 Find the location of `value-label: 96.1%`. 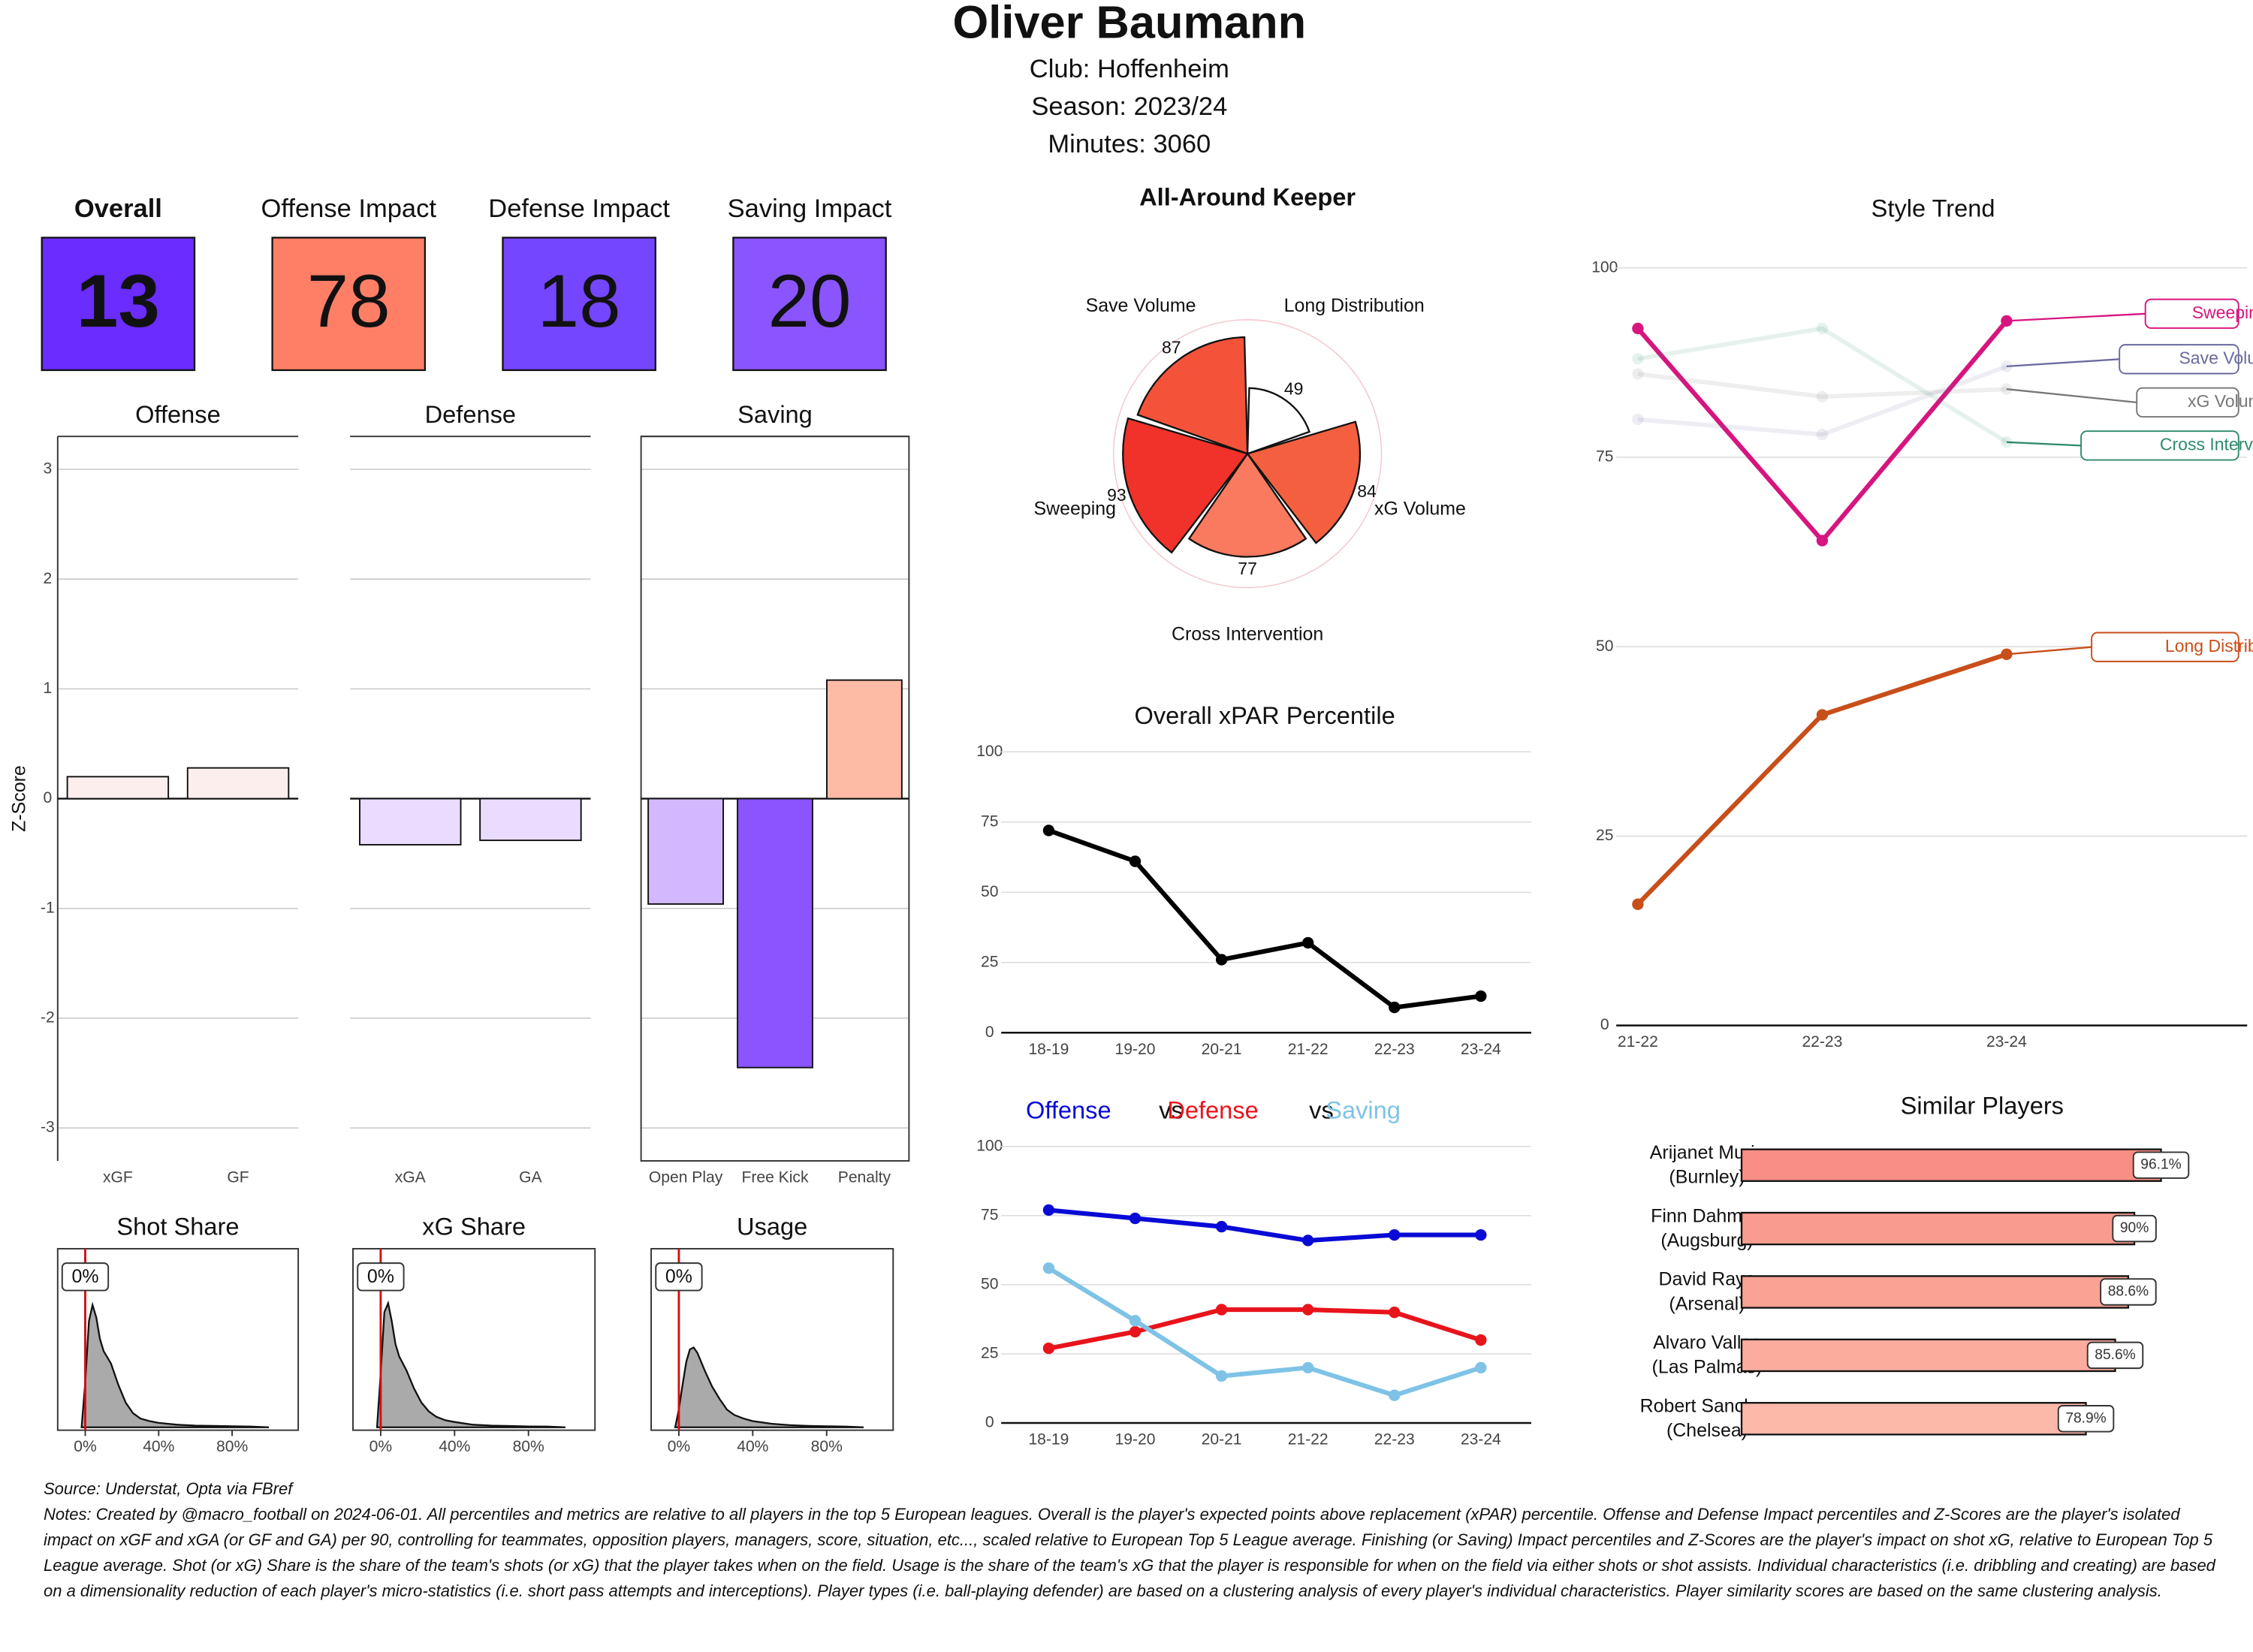

value-label: 96.1% is located at coordinates (2160, 1165).